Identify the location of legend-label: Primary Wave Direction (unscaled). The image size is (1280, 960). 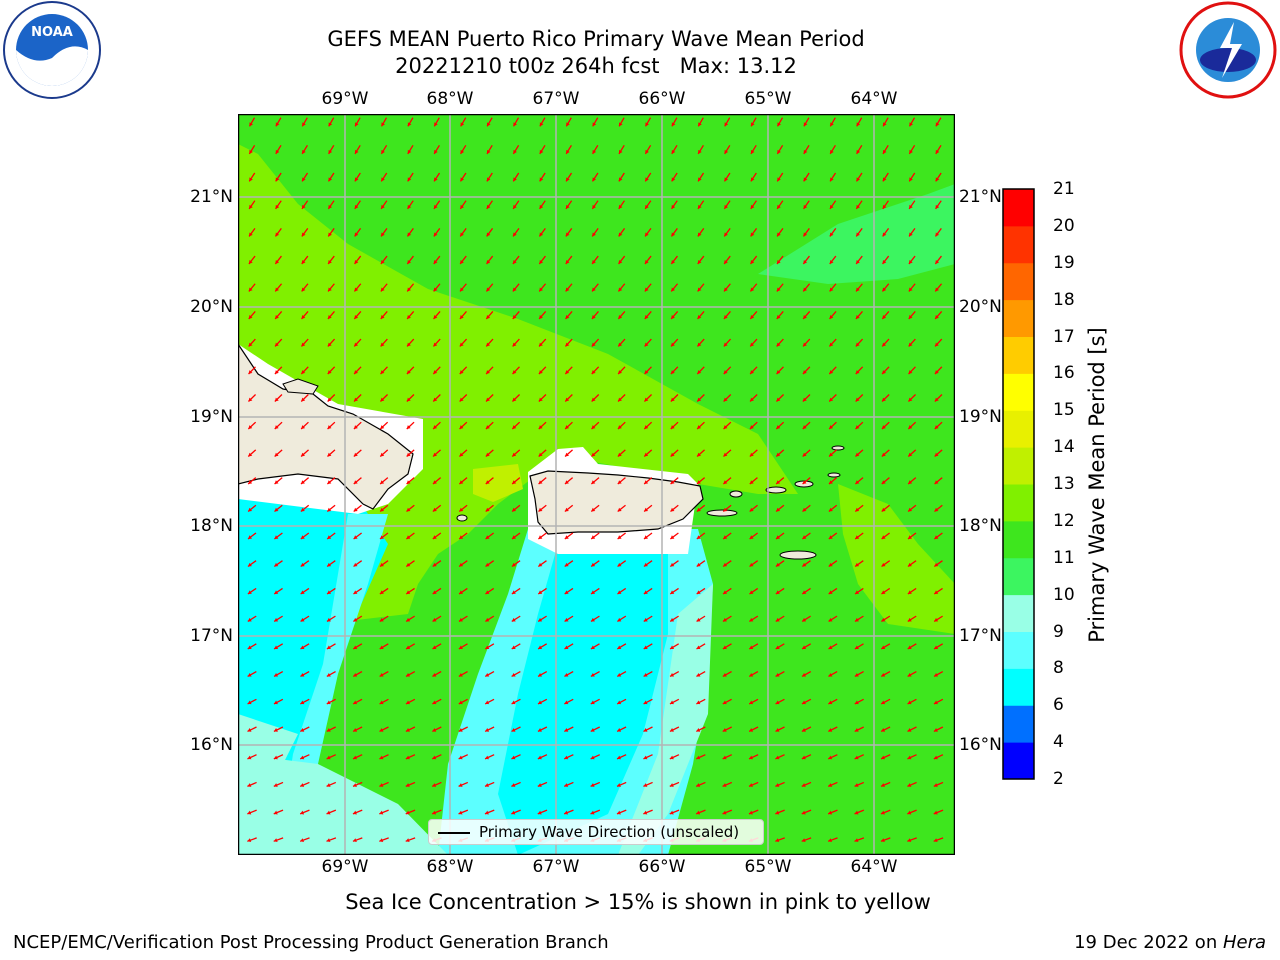
(609, 832).